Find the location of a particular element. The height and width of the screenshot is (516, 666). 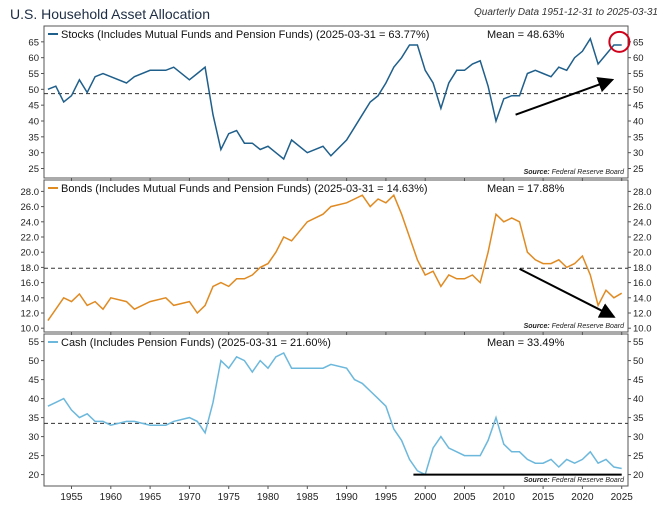

x-tick-label: 1965 is located at coordinates (150, 497).